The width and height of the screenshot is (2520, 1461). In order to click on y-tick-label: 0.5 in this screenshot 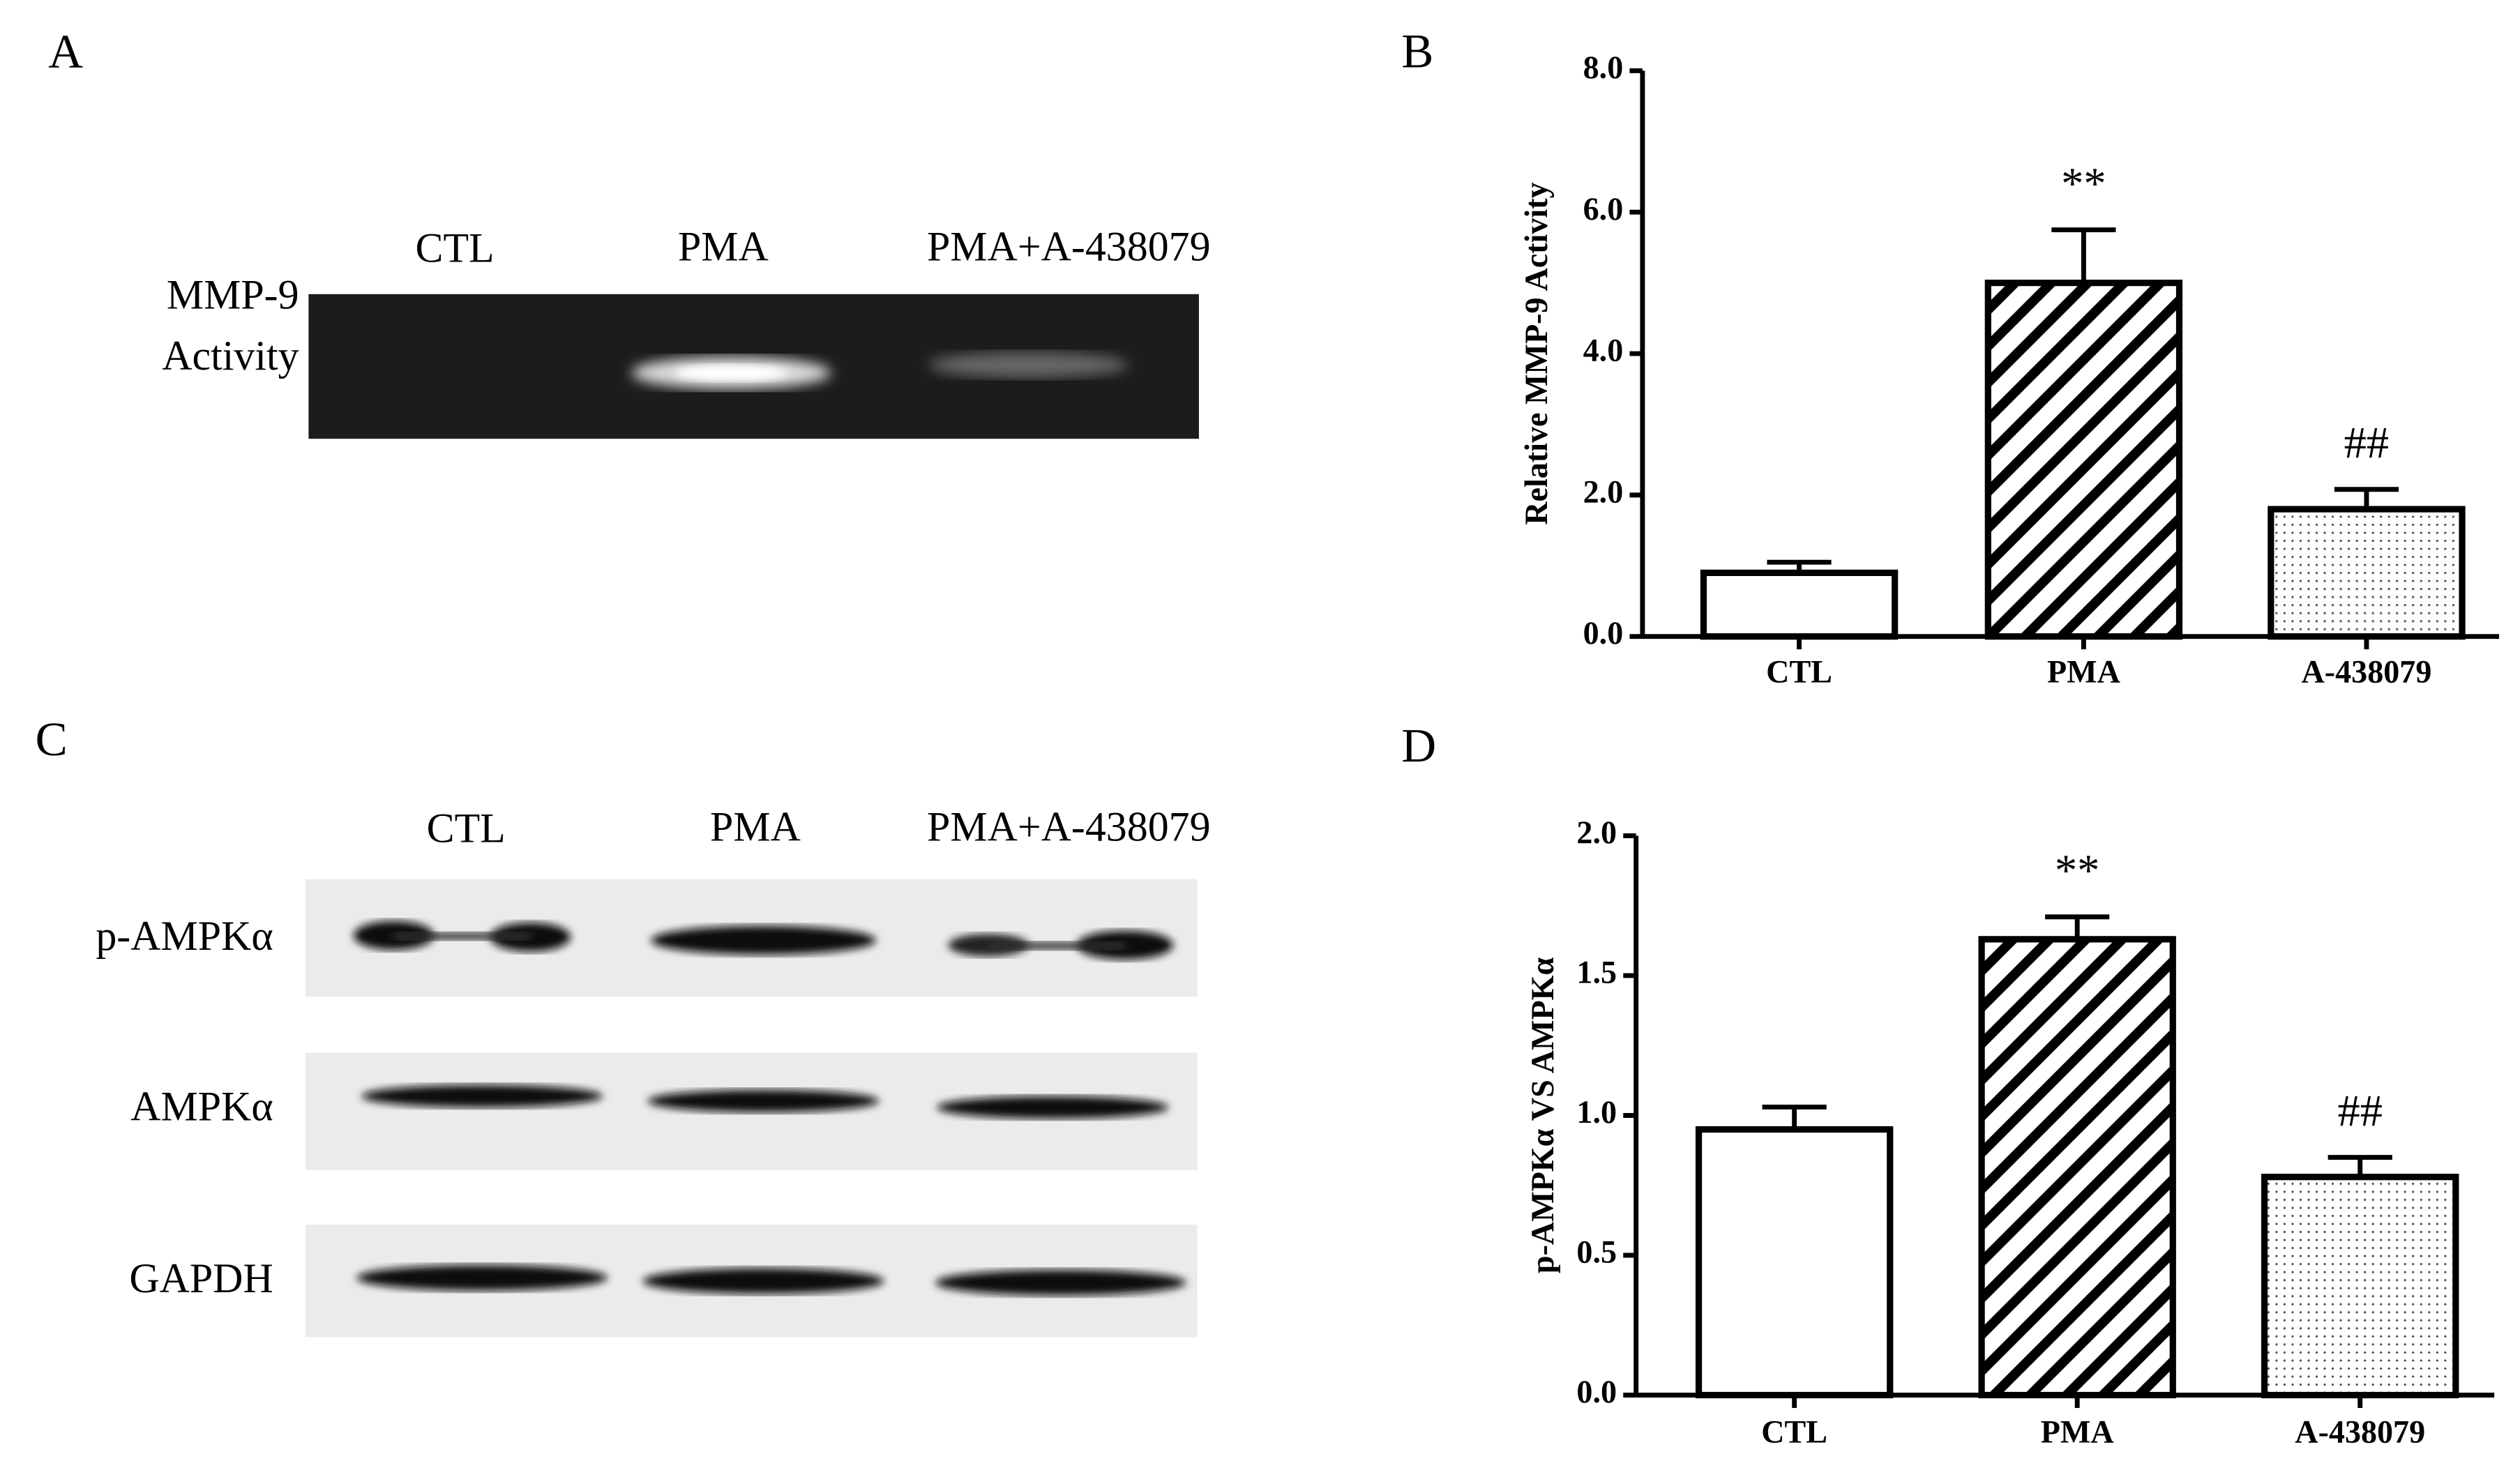, I will do `click(1596, 1252)`.